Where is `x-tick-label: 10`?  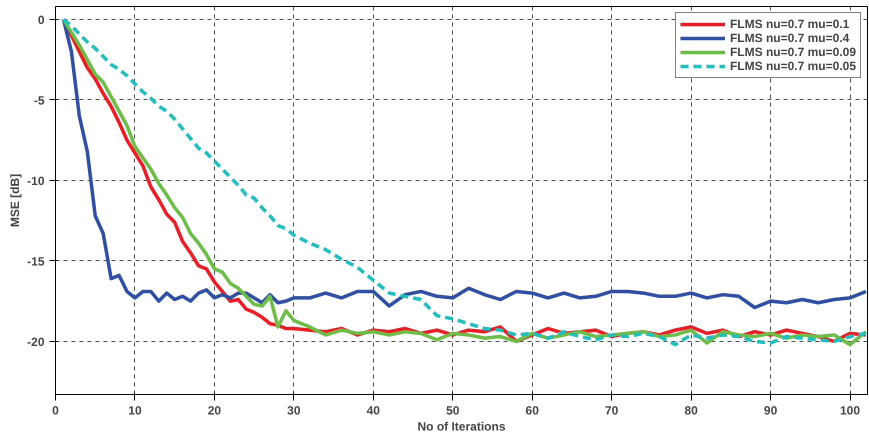
x-tick-label: 10 is located at coordinates (135, 411).